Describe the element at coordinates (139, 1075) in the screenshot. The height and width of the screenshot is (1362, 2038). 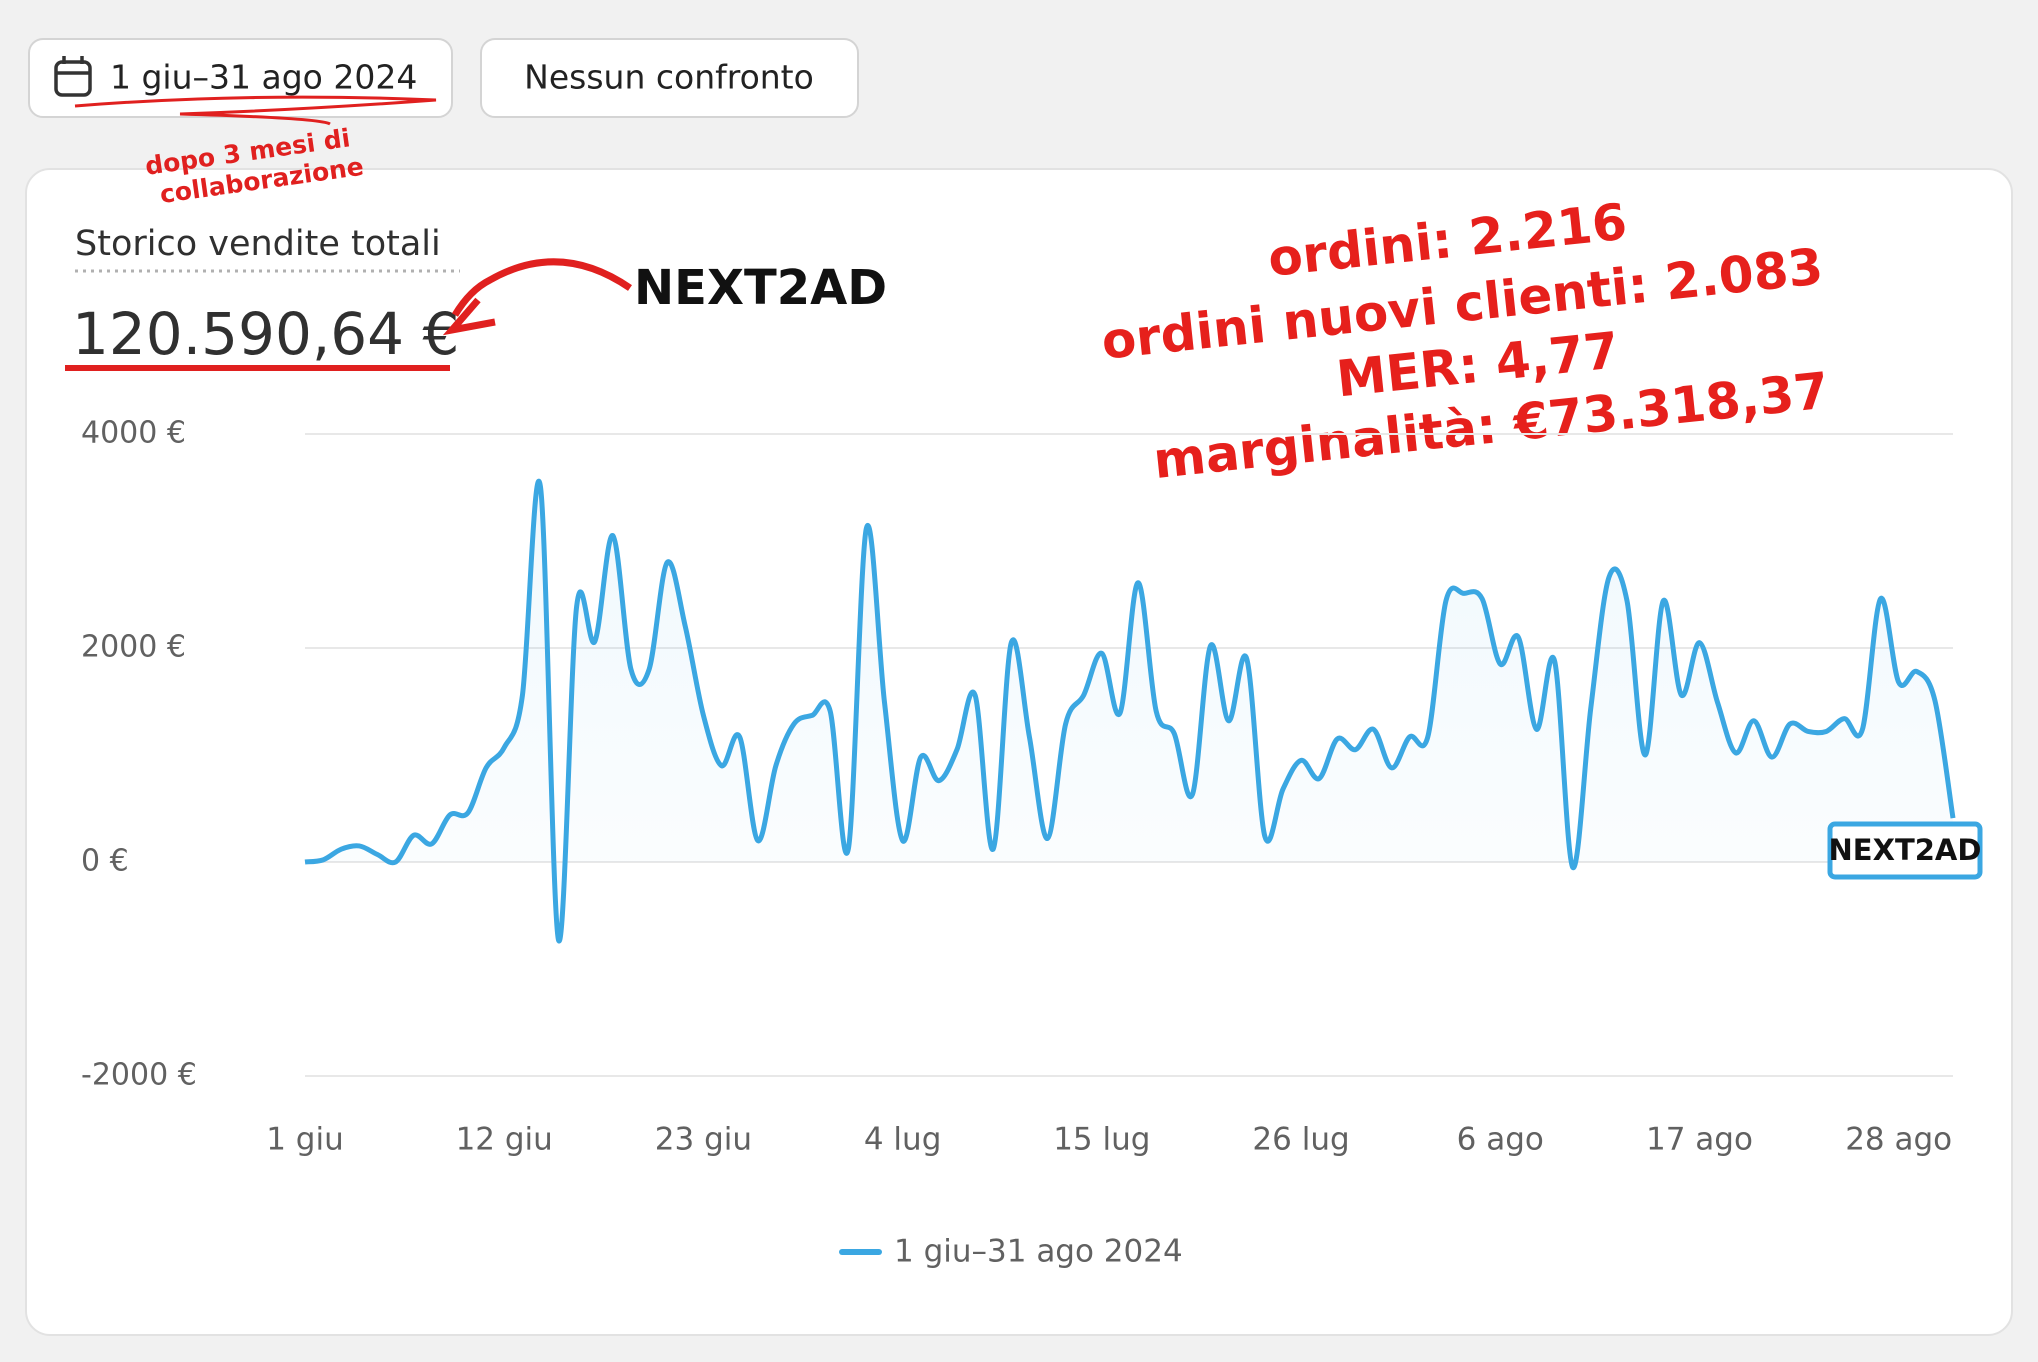
I see `y-tick-label: -2000 €` at that location.